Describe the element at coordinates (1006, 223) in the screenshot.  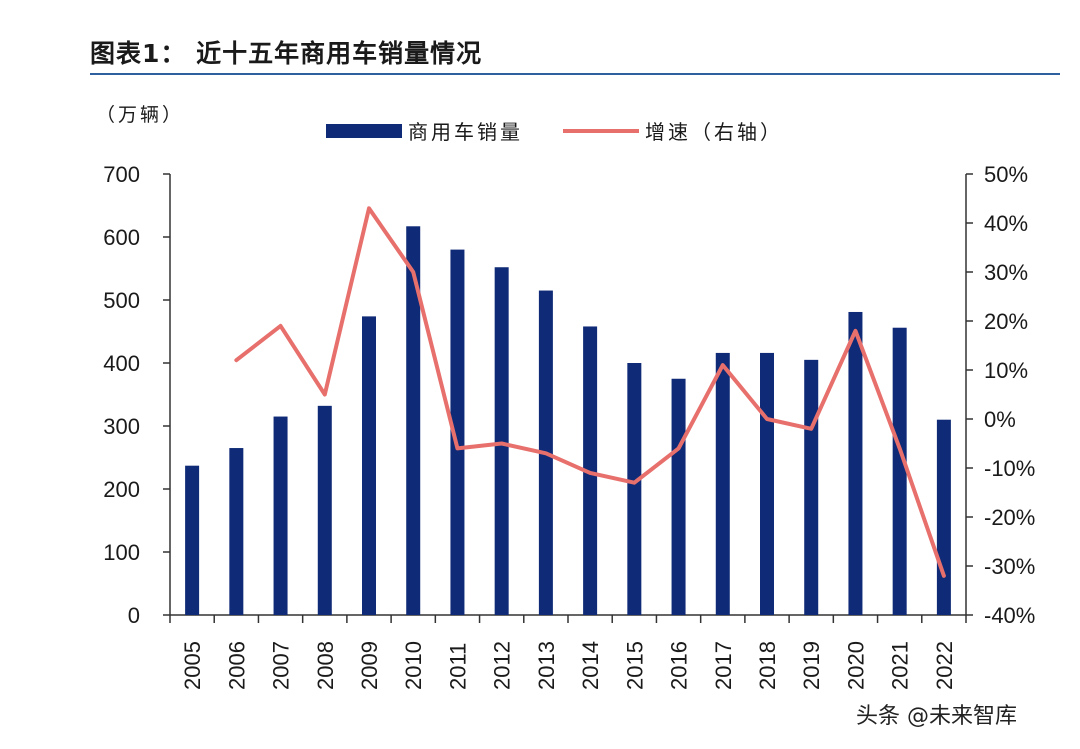
I see `y-right-tick-label: 40%` at that location.